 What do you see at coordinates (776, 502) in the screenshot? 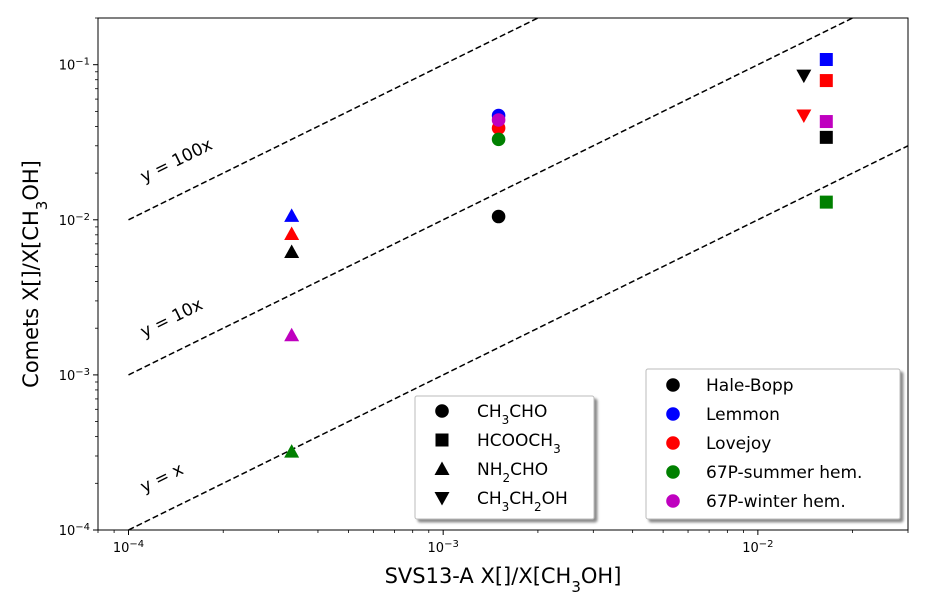
I see `legend-comet-label: 67P-winter hem.` at bounding box center [776, 502].